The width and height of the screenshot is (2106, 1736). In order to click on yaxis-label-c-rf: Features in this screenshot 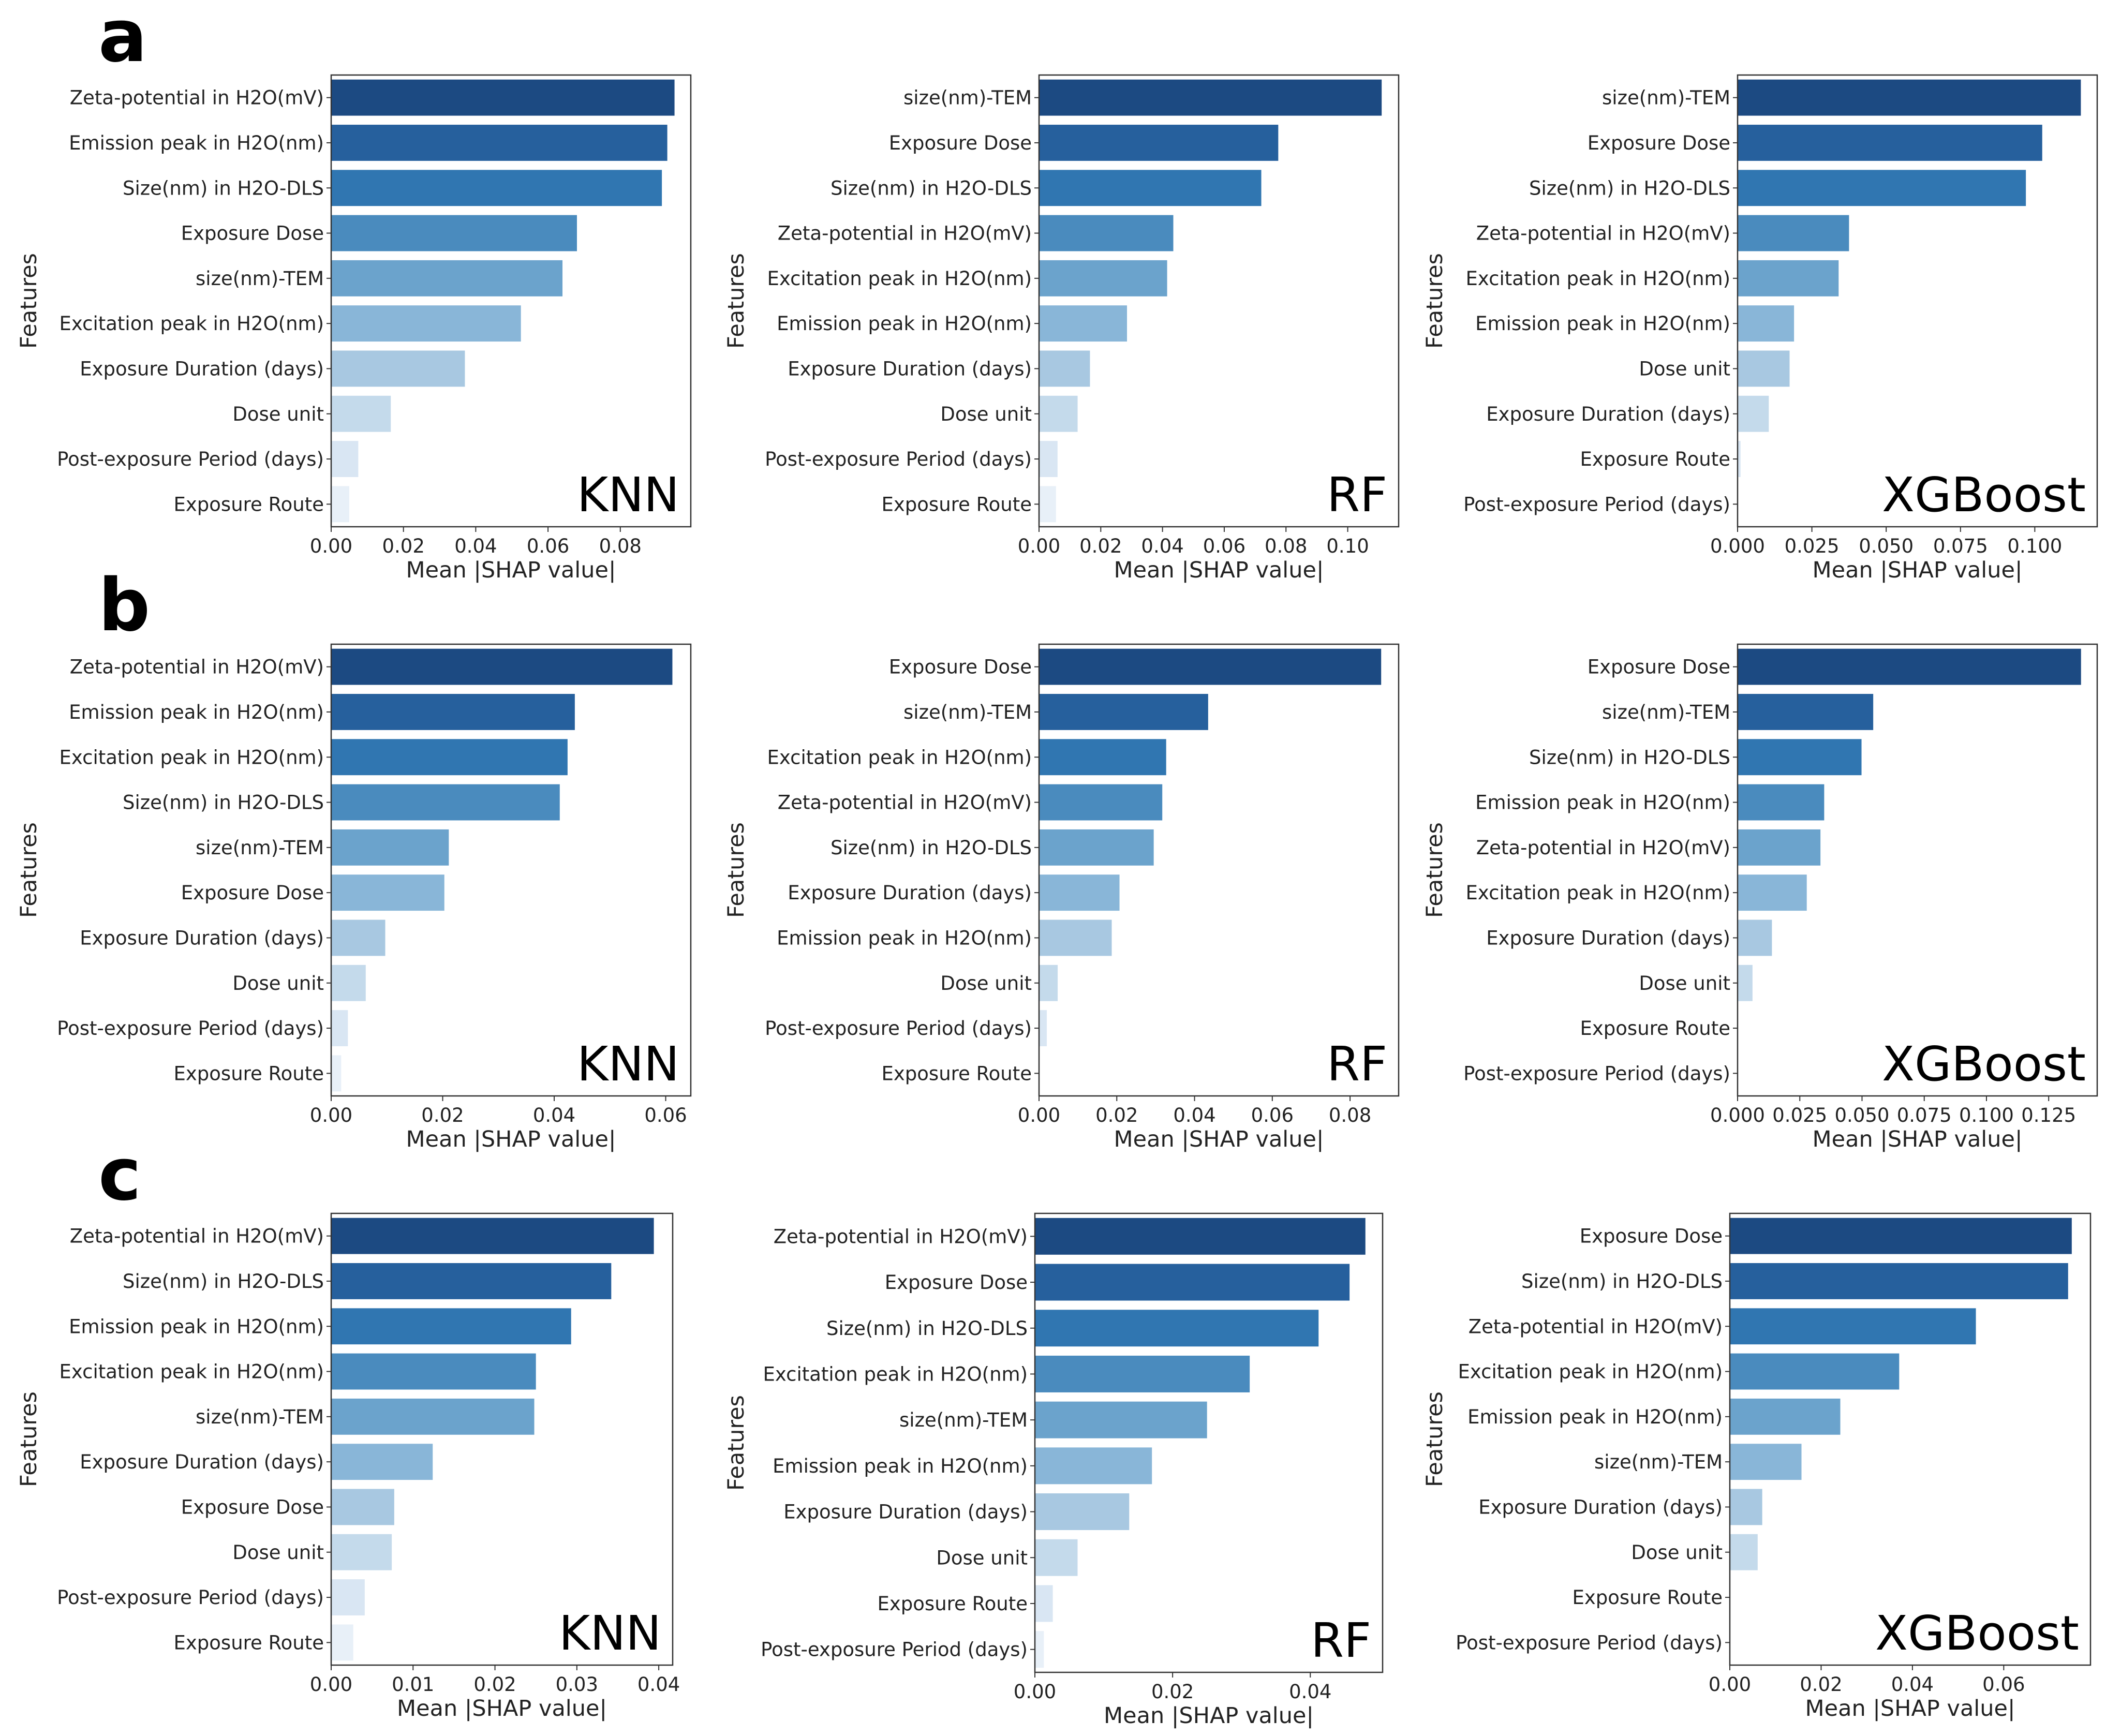, I will do `click(736, 1443)`.